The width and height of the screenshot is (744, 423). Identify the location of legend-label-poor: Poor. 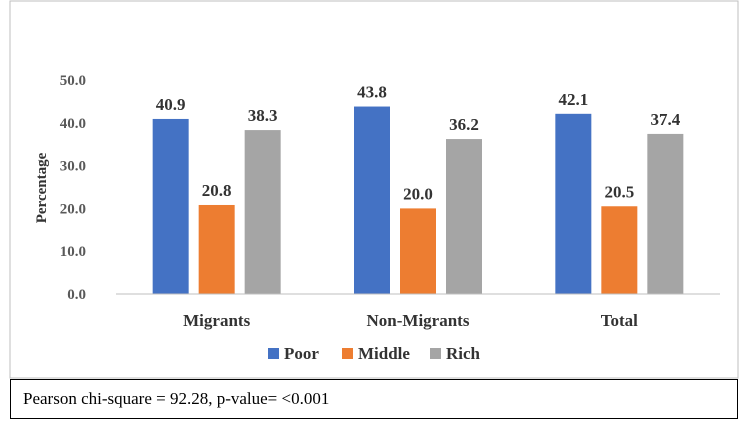
(301, 353).